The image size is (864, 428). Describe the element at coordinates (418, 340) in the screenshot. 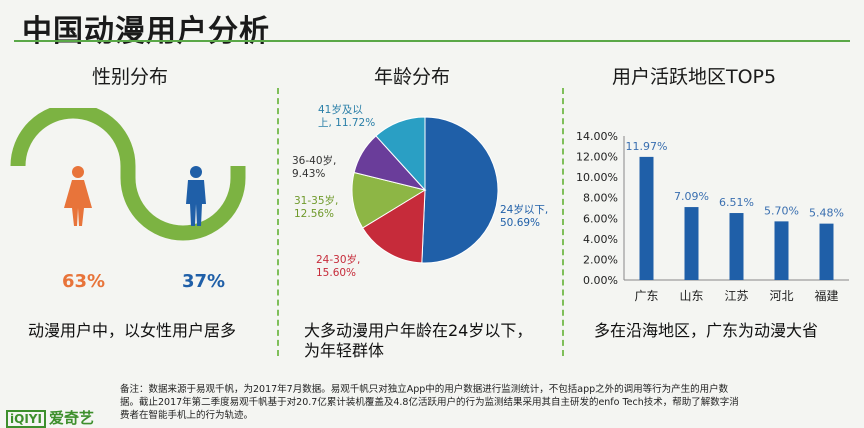

I see `age-caption: 大多动漫用户年龄在24岁以下， 为年轻群体` at that location.